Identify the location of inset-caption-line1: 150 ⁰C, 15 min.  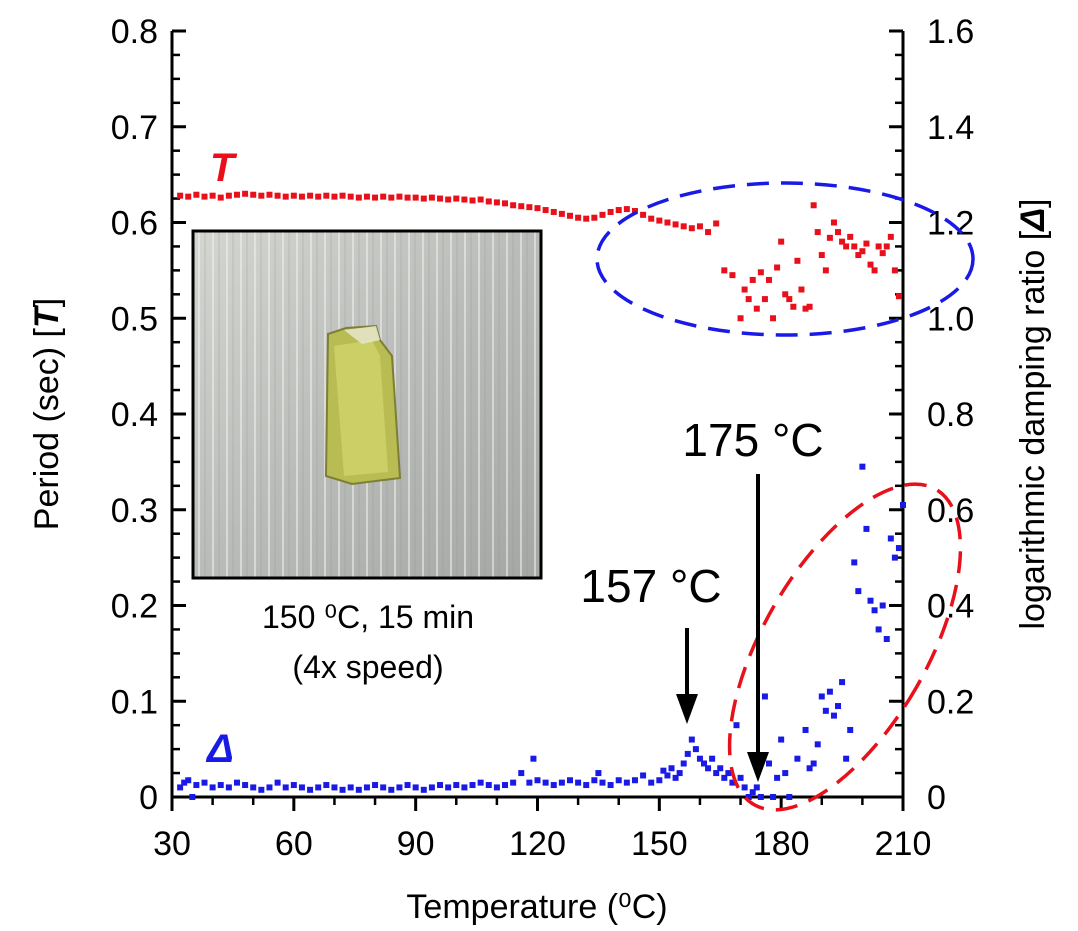
(368, 617).